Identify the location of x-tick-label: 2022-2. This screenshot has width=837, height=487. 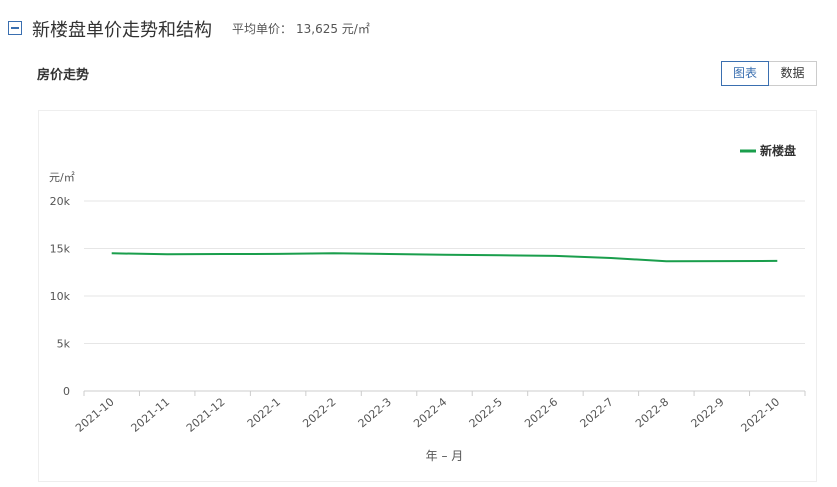
(319, 412).